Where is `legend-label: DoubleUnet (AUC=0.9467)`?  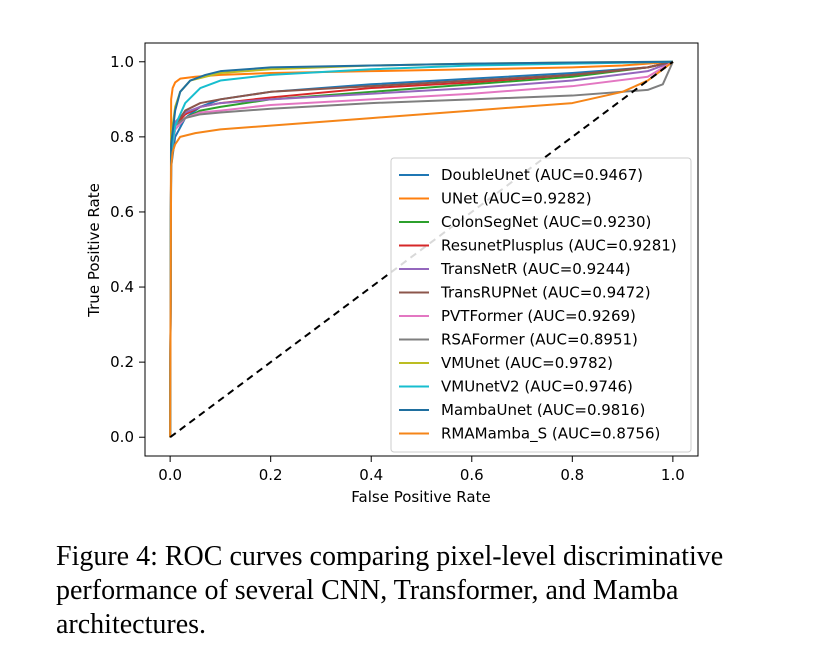 legend-label: DoubleUnet (AUC=0.9467) is located at coordinates (542, 175).